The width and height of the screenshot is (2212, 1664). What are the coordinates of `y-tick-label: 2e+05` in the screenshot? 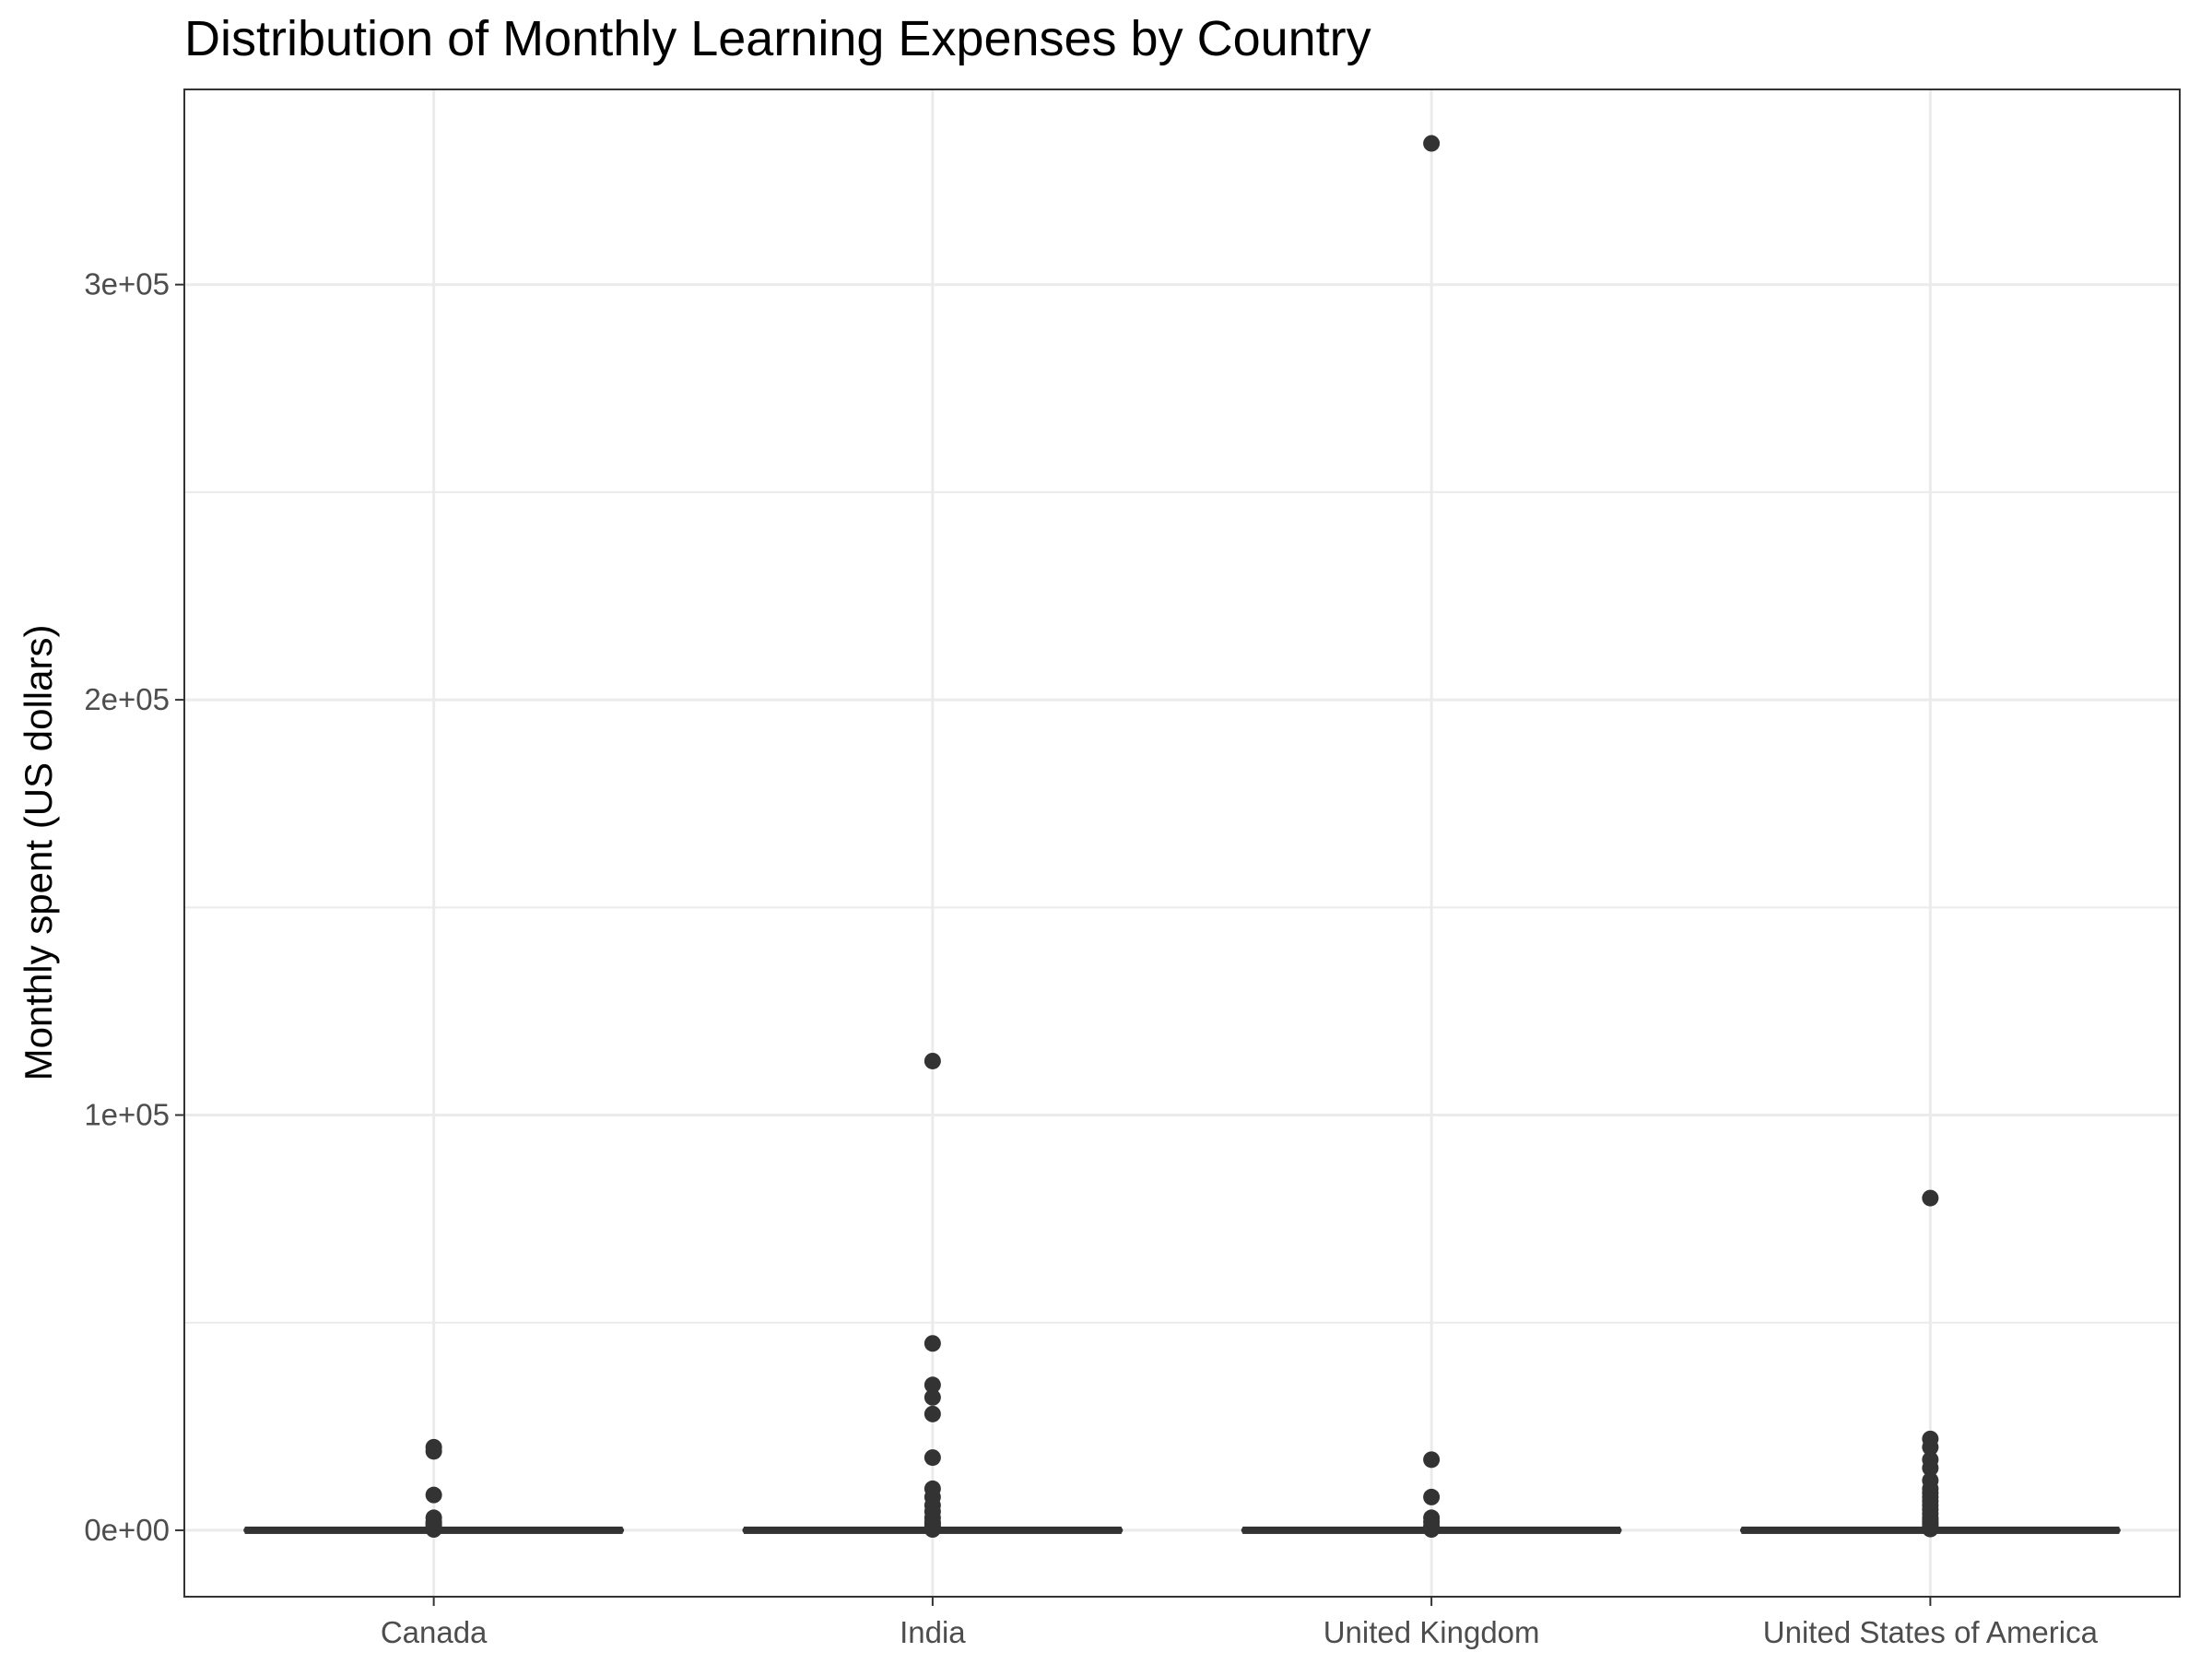 It's located at (127, 699).